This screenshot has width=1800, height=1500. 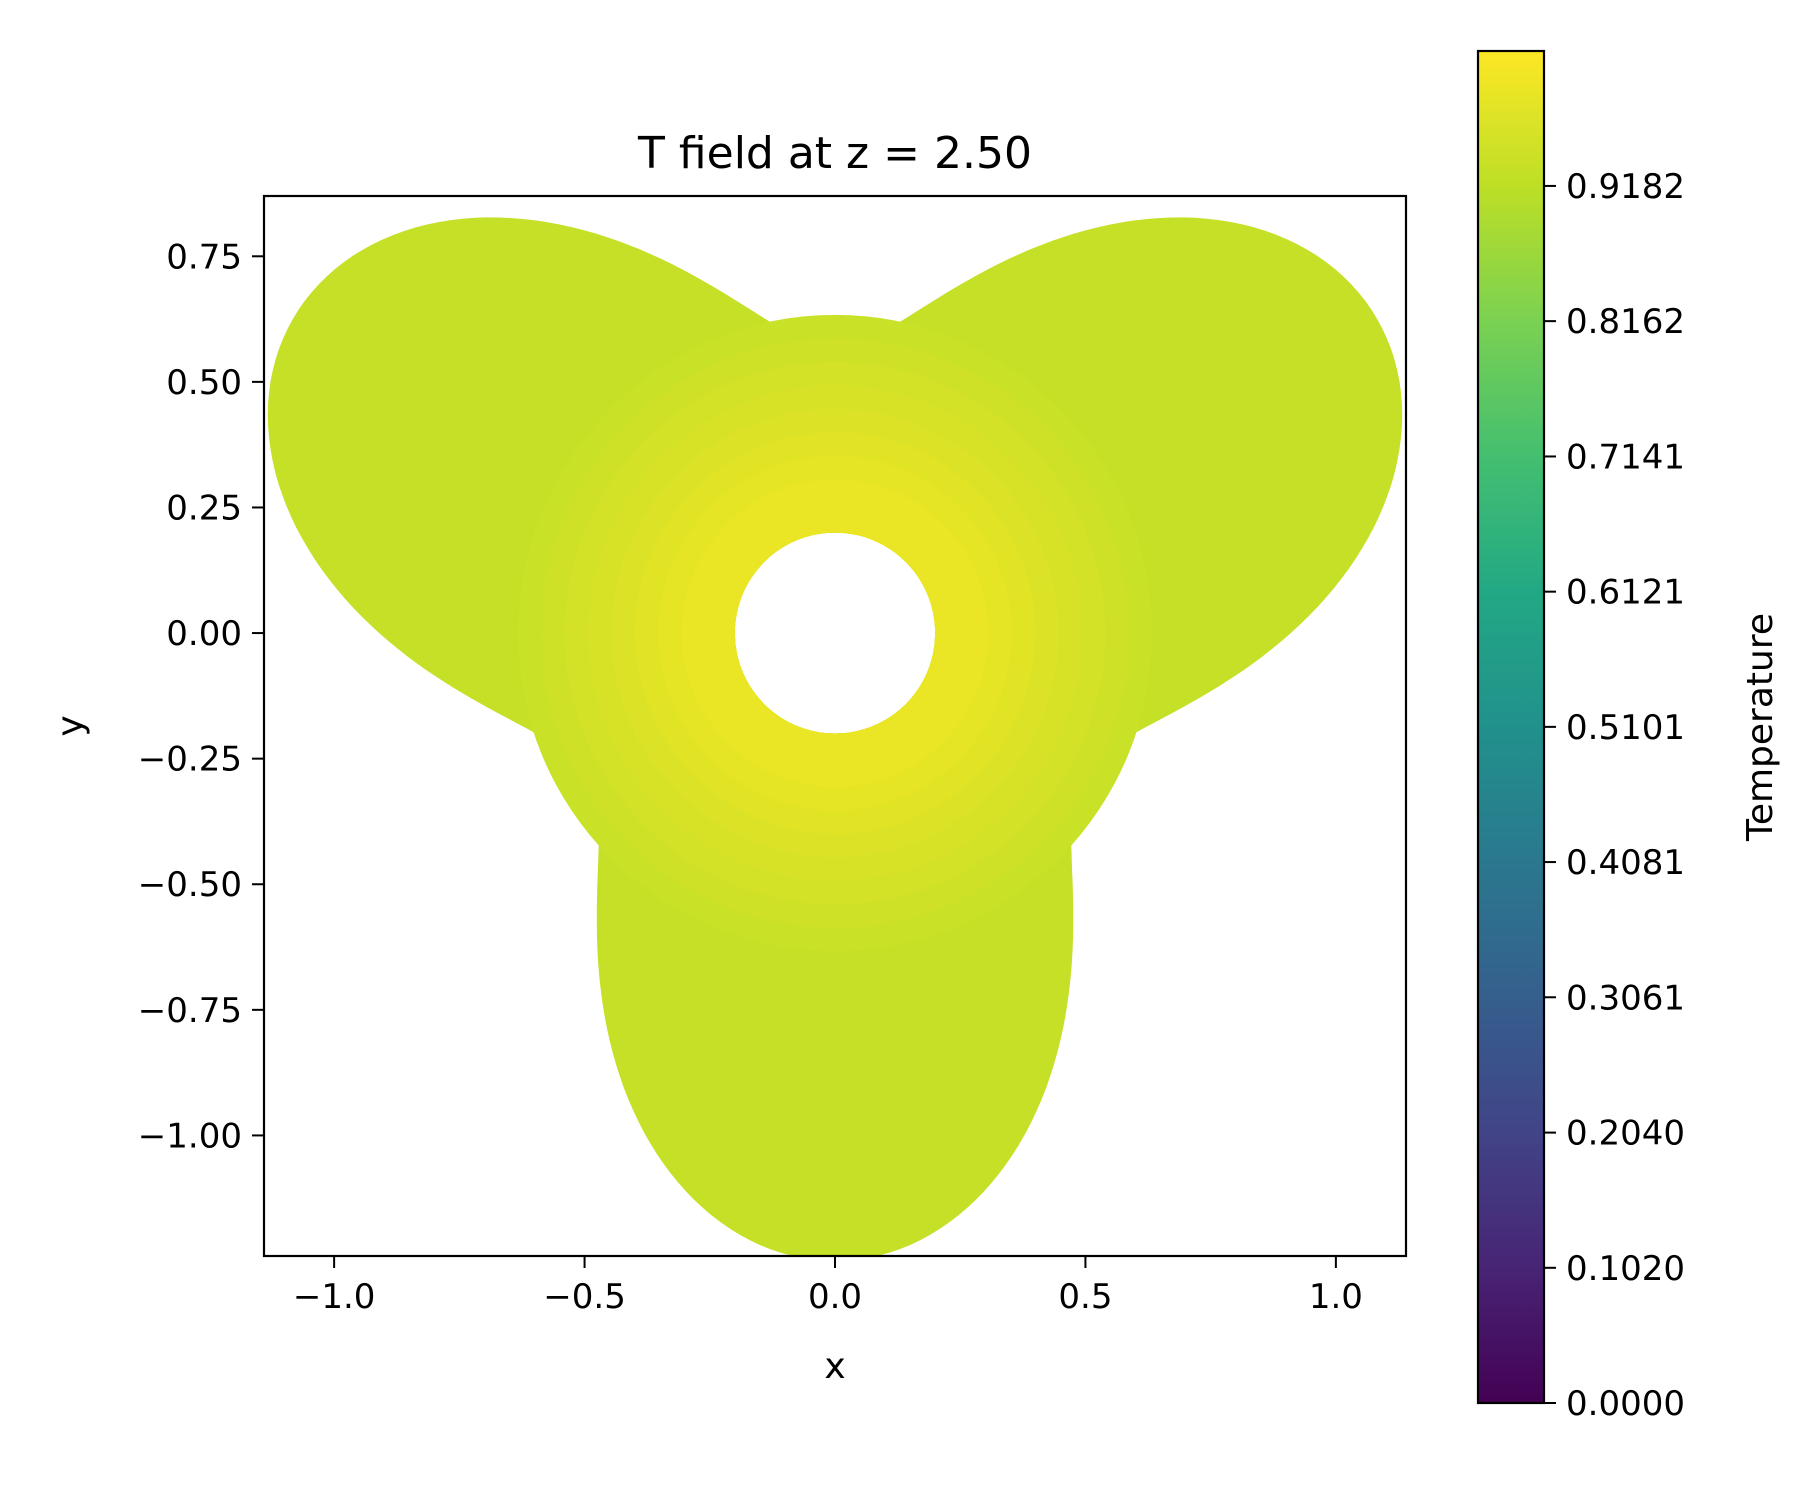 I want to click on colorbar-label: Temperature, so click(x=1760, y=727).